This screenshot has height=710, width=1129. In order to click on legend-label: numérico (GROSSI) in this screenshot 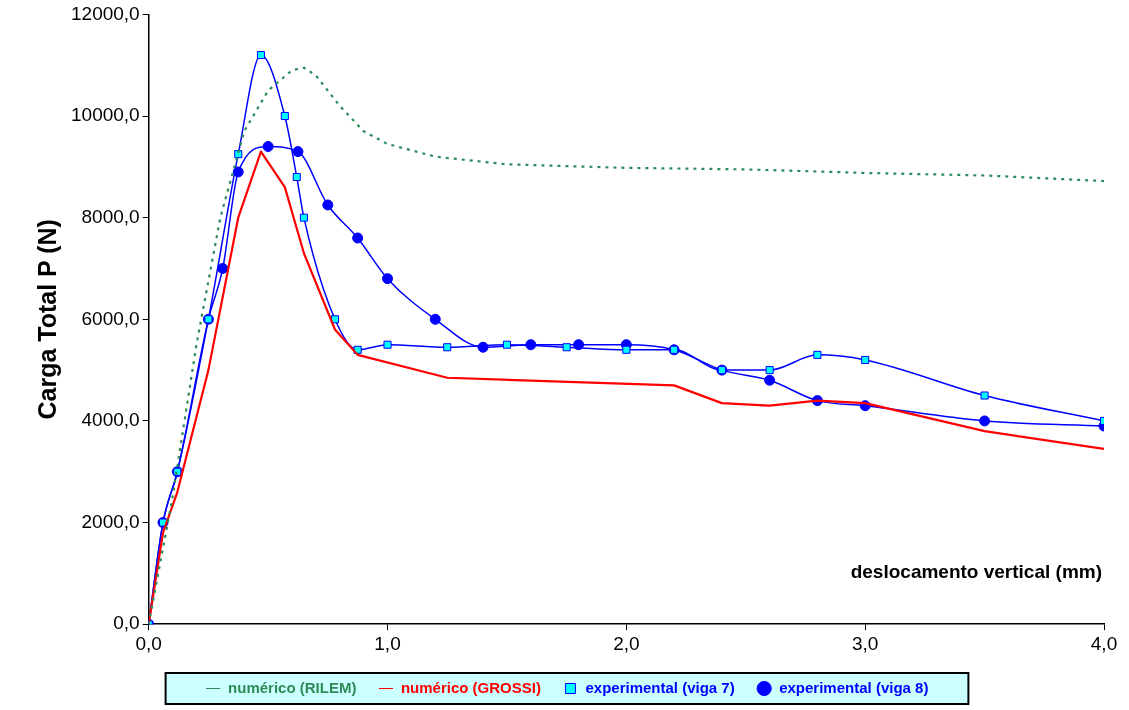, I will do `click(470, 687)`.